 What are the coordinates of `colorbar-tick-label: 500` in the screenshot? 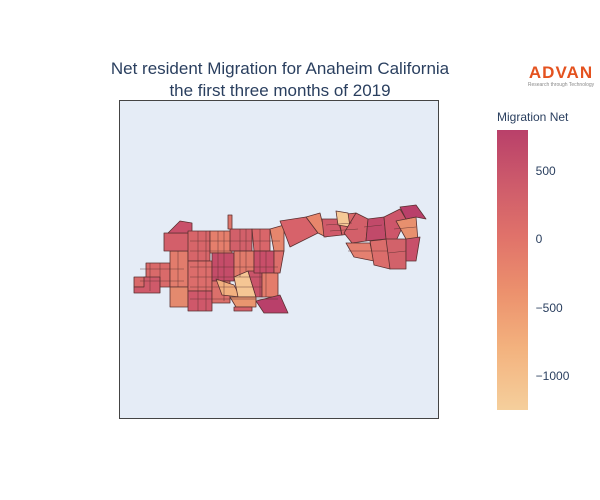 It's located at (549, 174).